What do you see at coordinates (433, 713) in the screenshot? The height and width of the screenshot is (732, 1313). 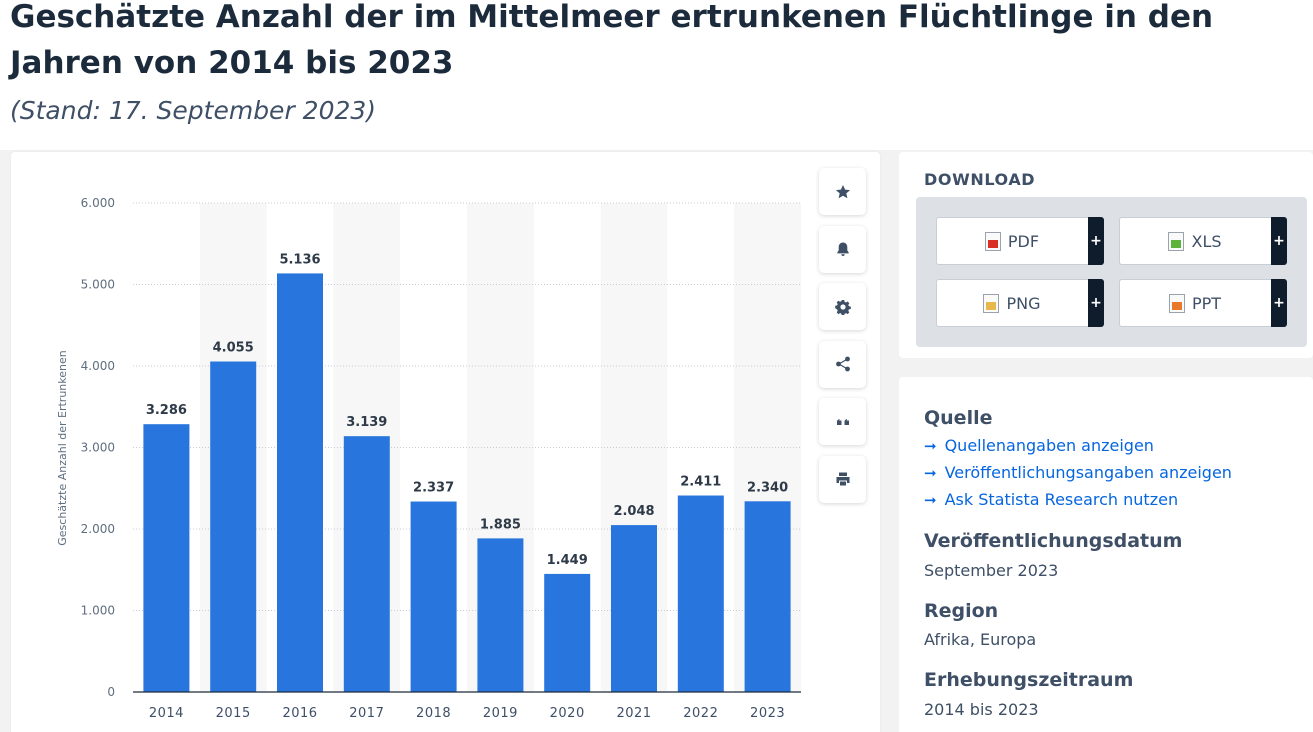 I see `x-tick-label: 2018` at bounding box center [433, 713].